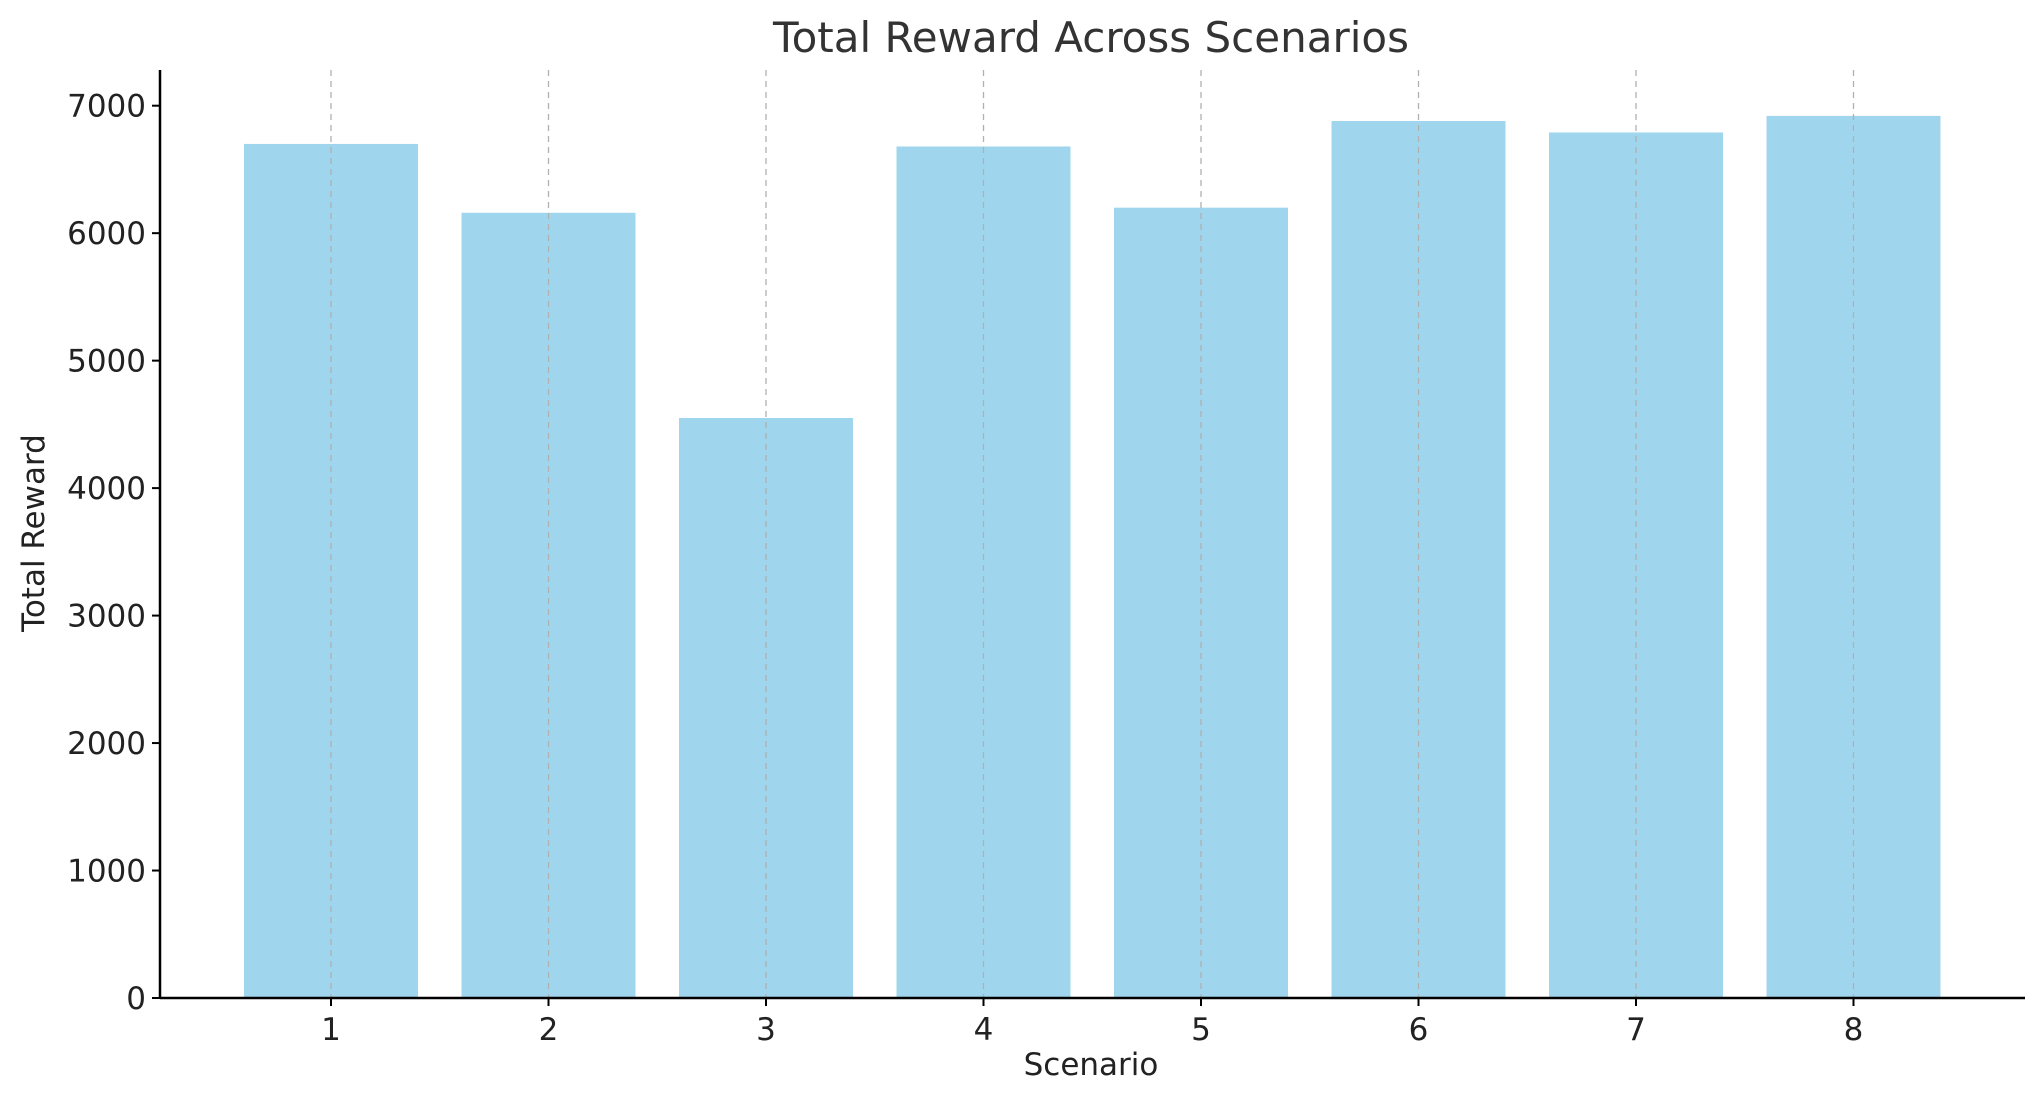  Describe the element at coordinates (984, 1030) in the screenshot. I see `x-tick-label-4: 4` at that location.